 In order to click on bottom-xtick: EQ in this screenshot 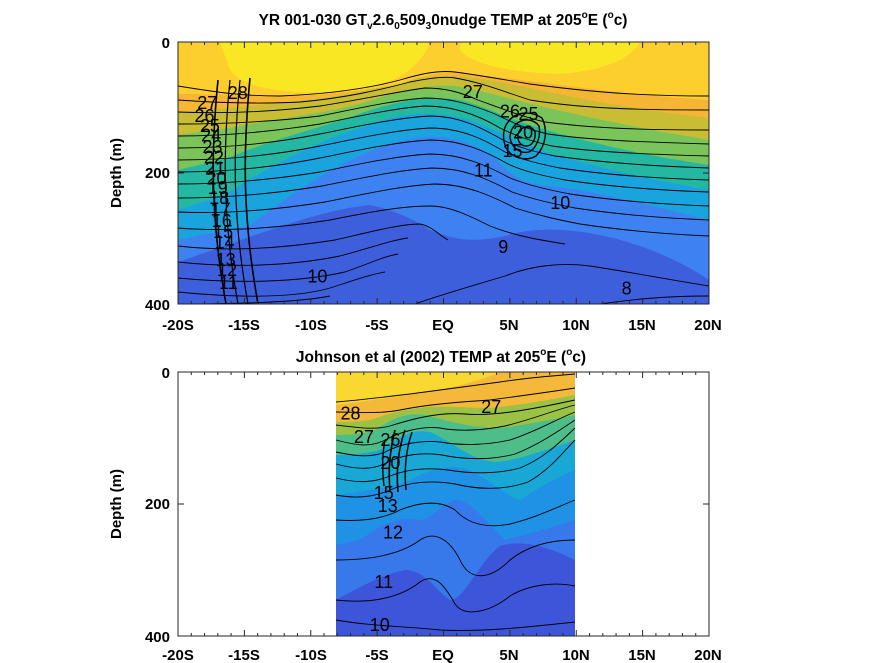, I will do `click(443, 655)`.